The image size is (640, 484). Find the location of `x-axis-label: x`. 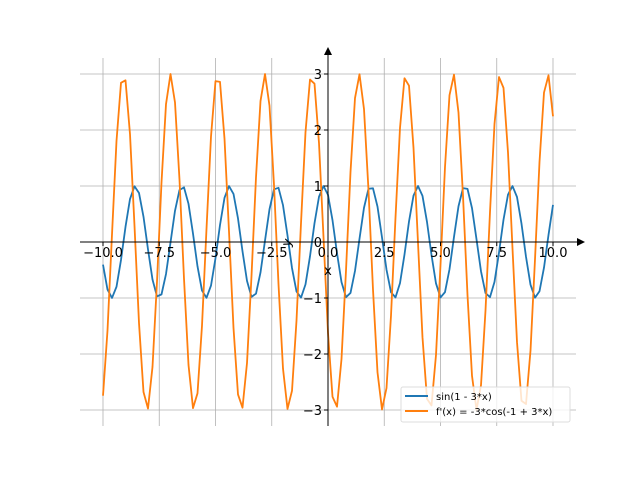

x-axis-label: x is located at coordinates (328, 271).